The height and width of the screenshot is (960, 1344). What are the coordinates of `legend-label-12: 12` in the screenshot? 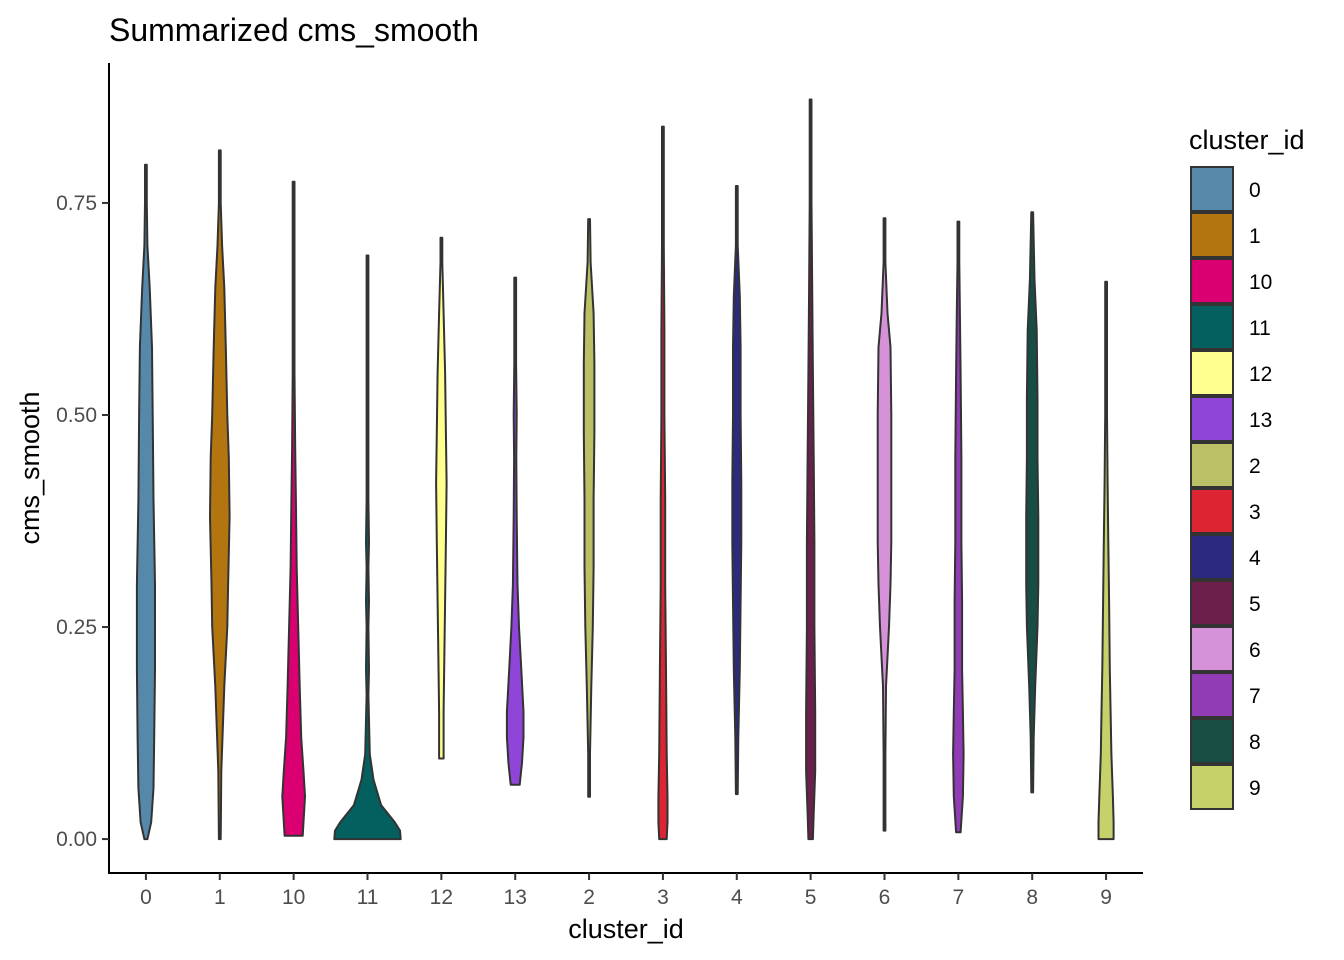 It's located at (1260, 374).